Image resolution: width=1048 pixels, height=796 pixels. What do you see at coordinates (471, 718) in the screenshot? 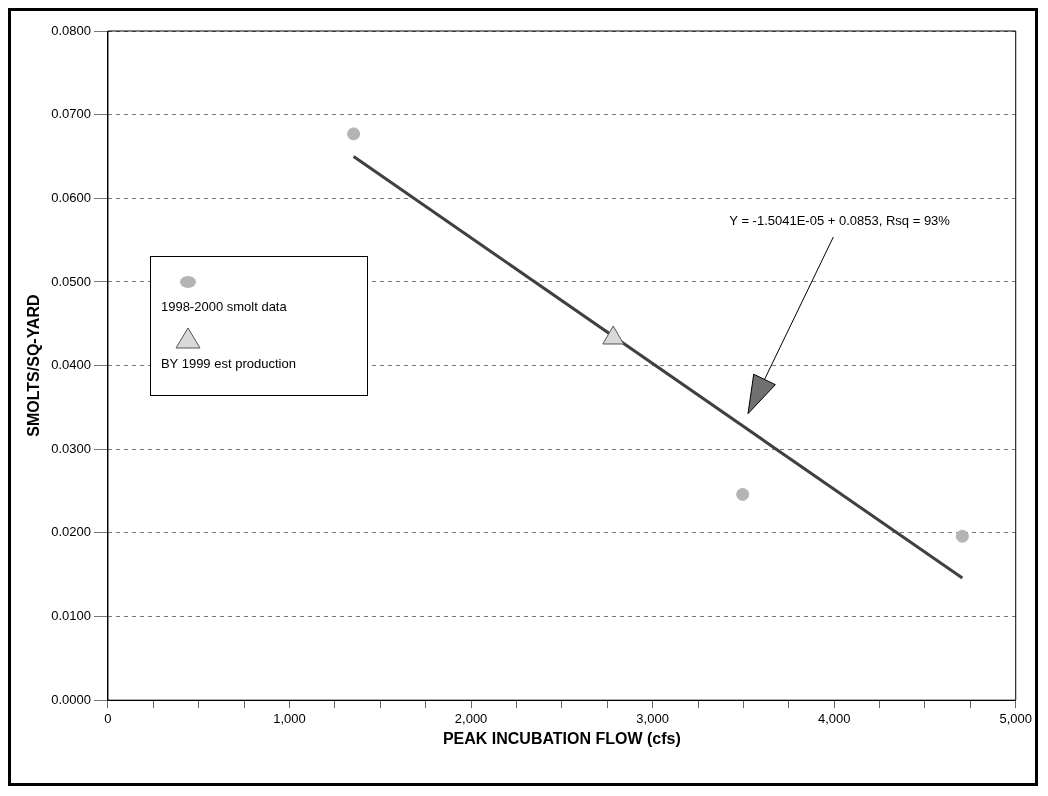
I see `x-tick-label: 2,000` at bounding box center [471, 718].